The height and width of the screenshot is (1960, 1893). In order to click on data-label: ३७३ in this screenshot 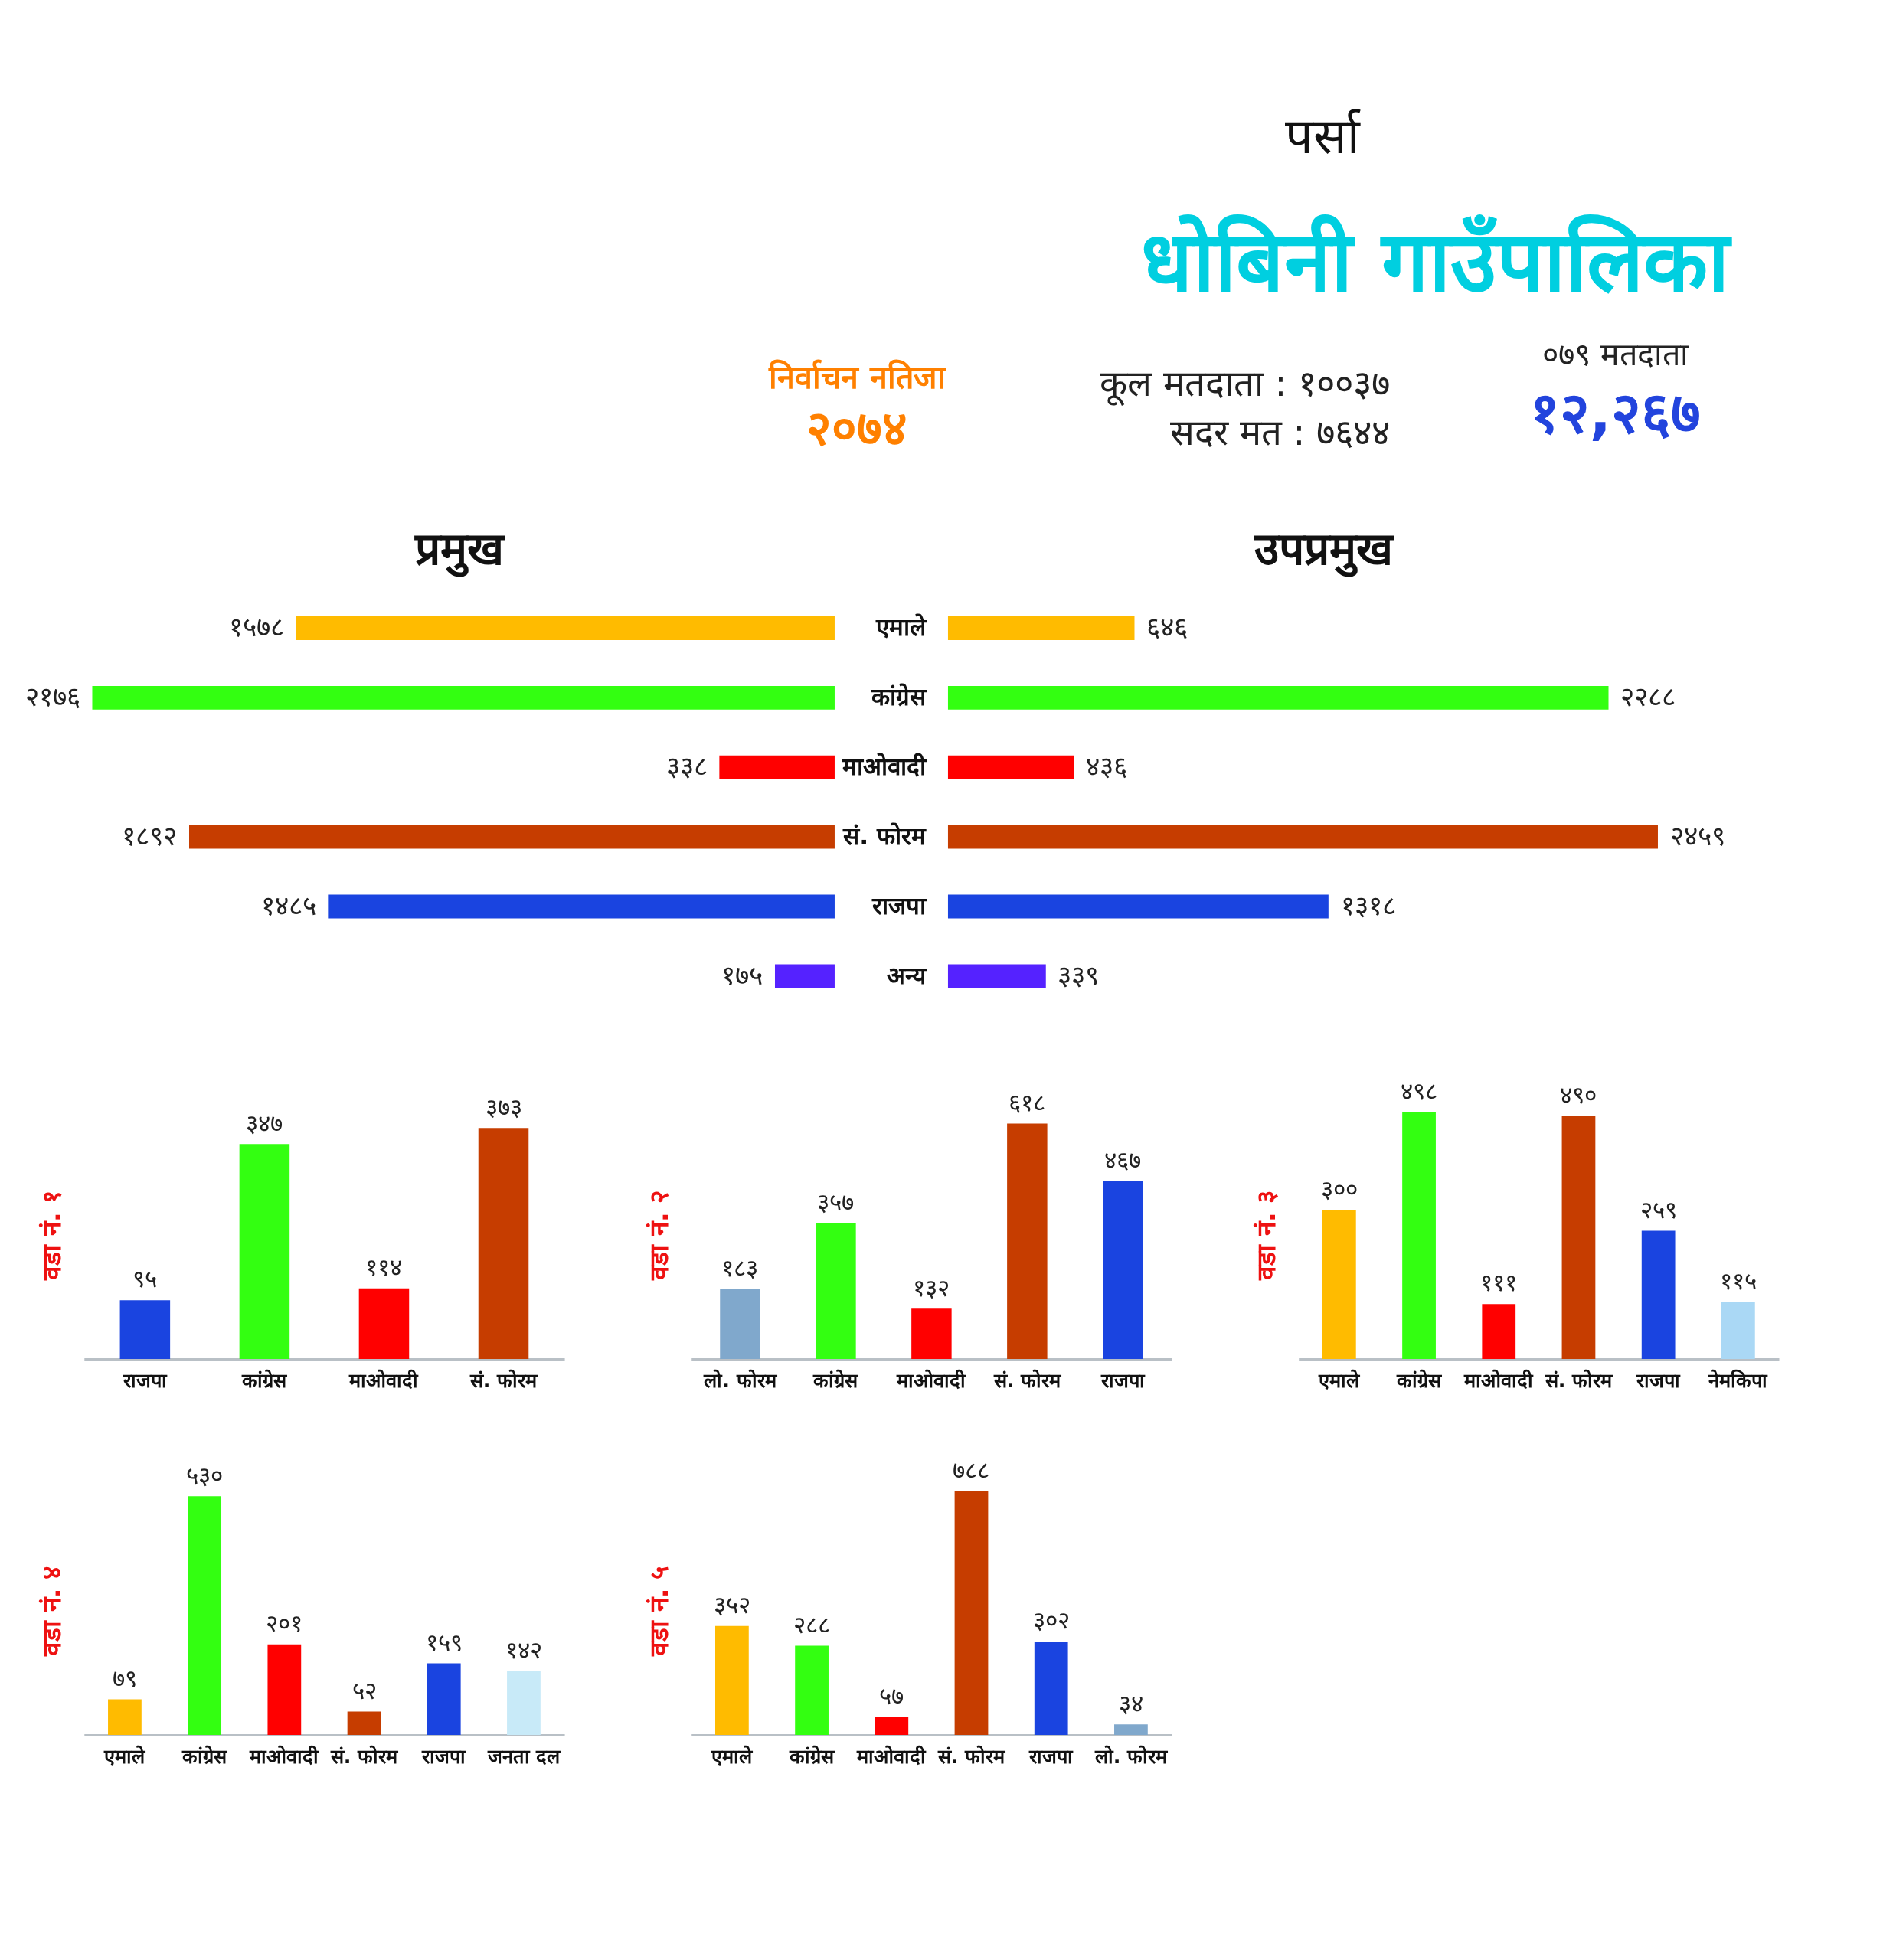, I will do `click(503, 1107)`.